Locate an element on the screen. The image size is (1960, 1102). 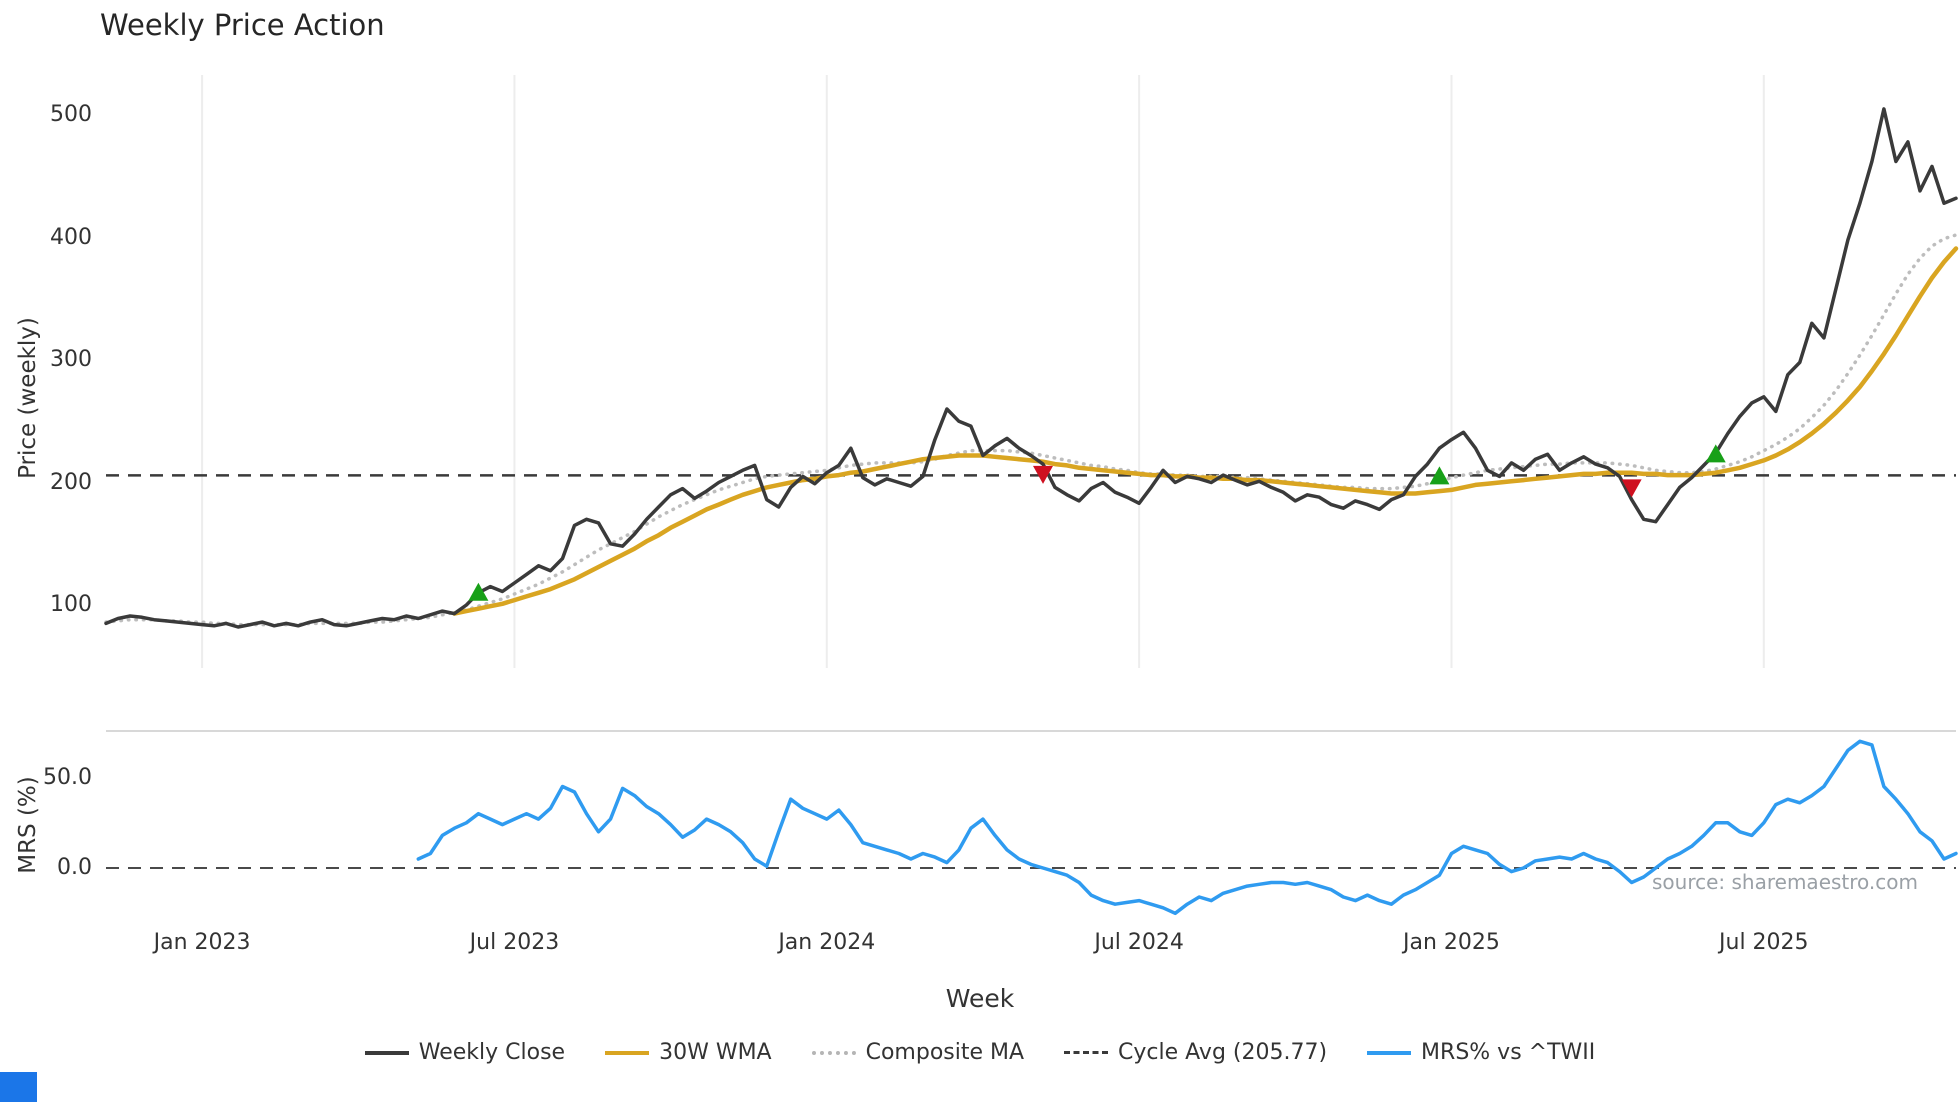
legend-item-0: Weekly Close is located at coordinates (465, 1052).